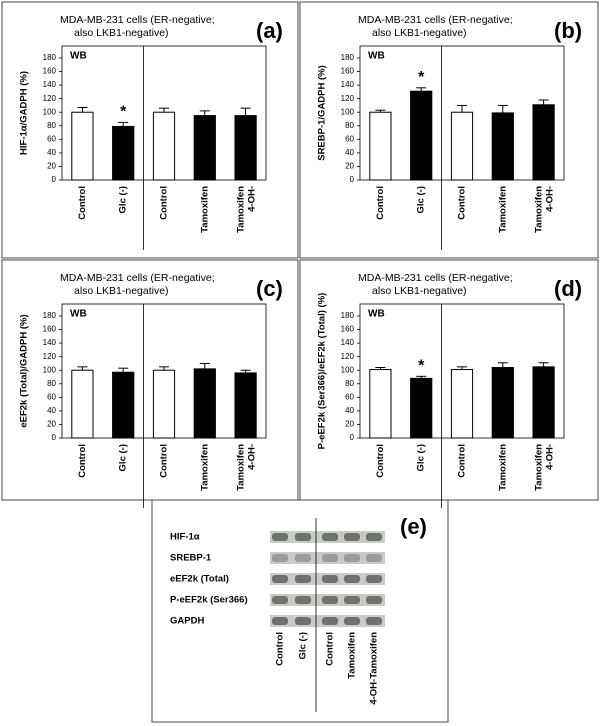 The height and width of the screenshot is (726, 600). I want to click on panel-label: (a), so click(269, 30).